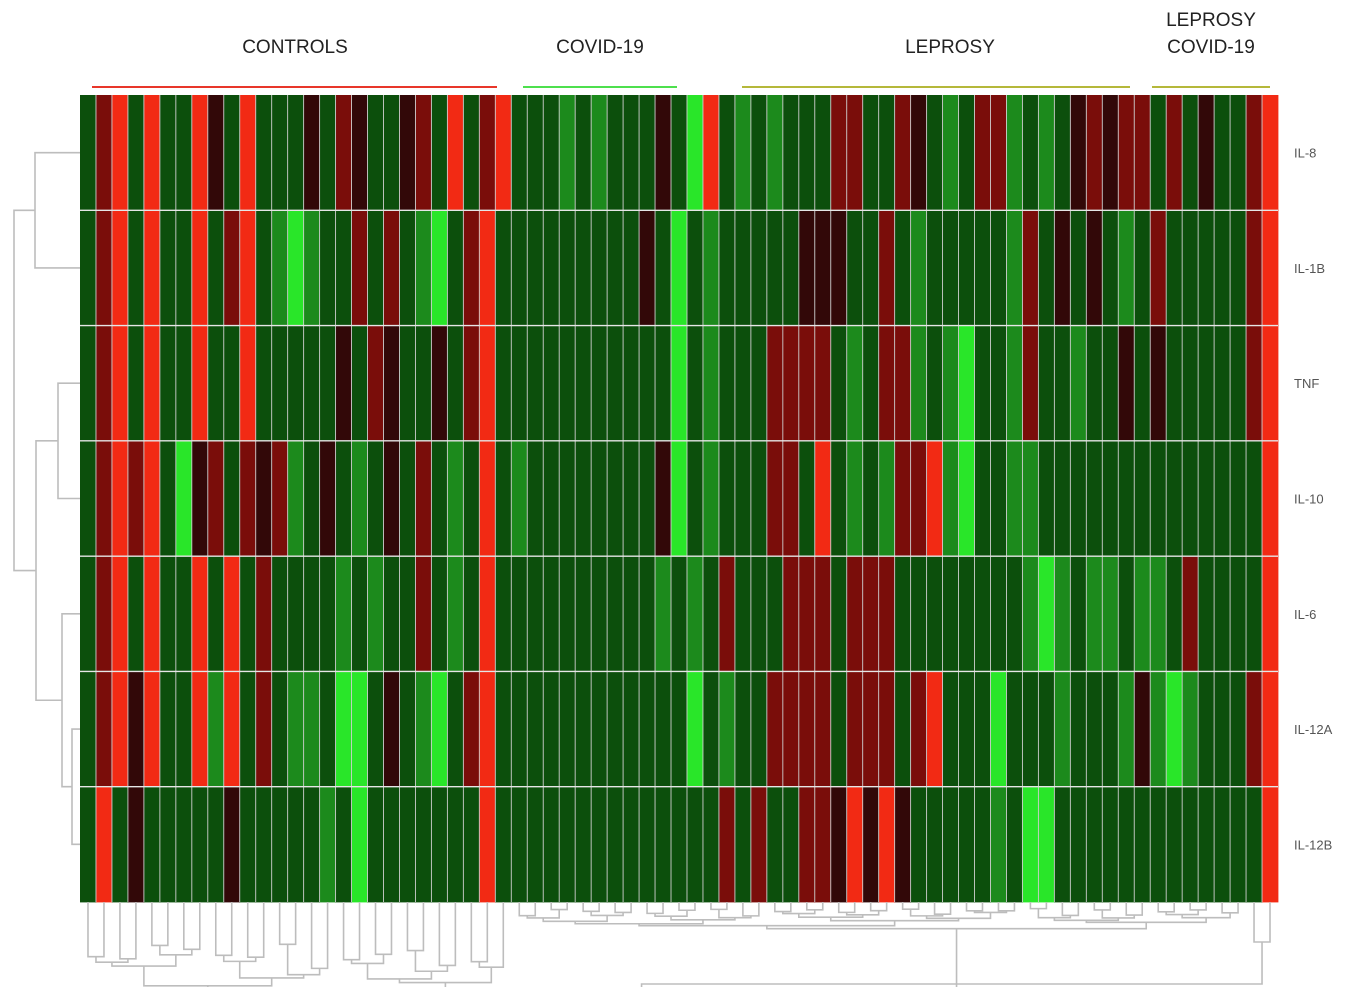 This screenshot has height=987, width=1356. Describe the element at coordinates (1305, 614) in the screenshot. I see `row-label-il-6: IL-6` at that location.